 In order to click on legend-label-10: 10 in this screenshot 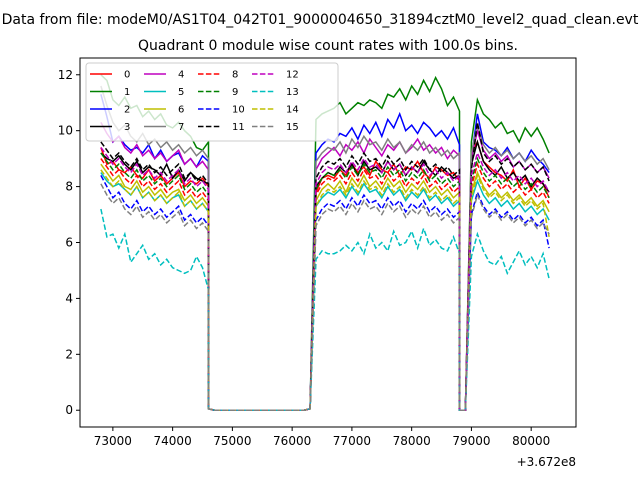, I will do `click(238, 110)`.